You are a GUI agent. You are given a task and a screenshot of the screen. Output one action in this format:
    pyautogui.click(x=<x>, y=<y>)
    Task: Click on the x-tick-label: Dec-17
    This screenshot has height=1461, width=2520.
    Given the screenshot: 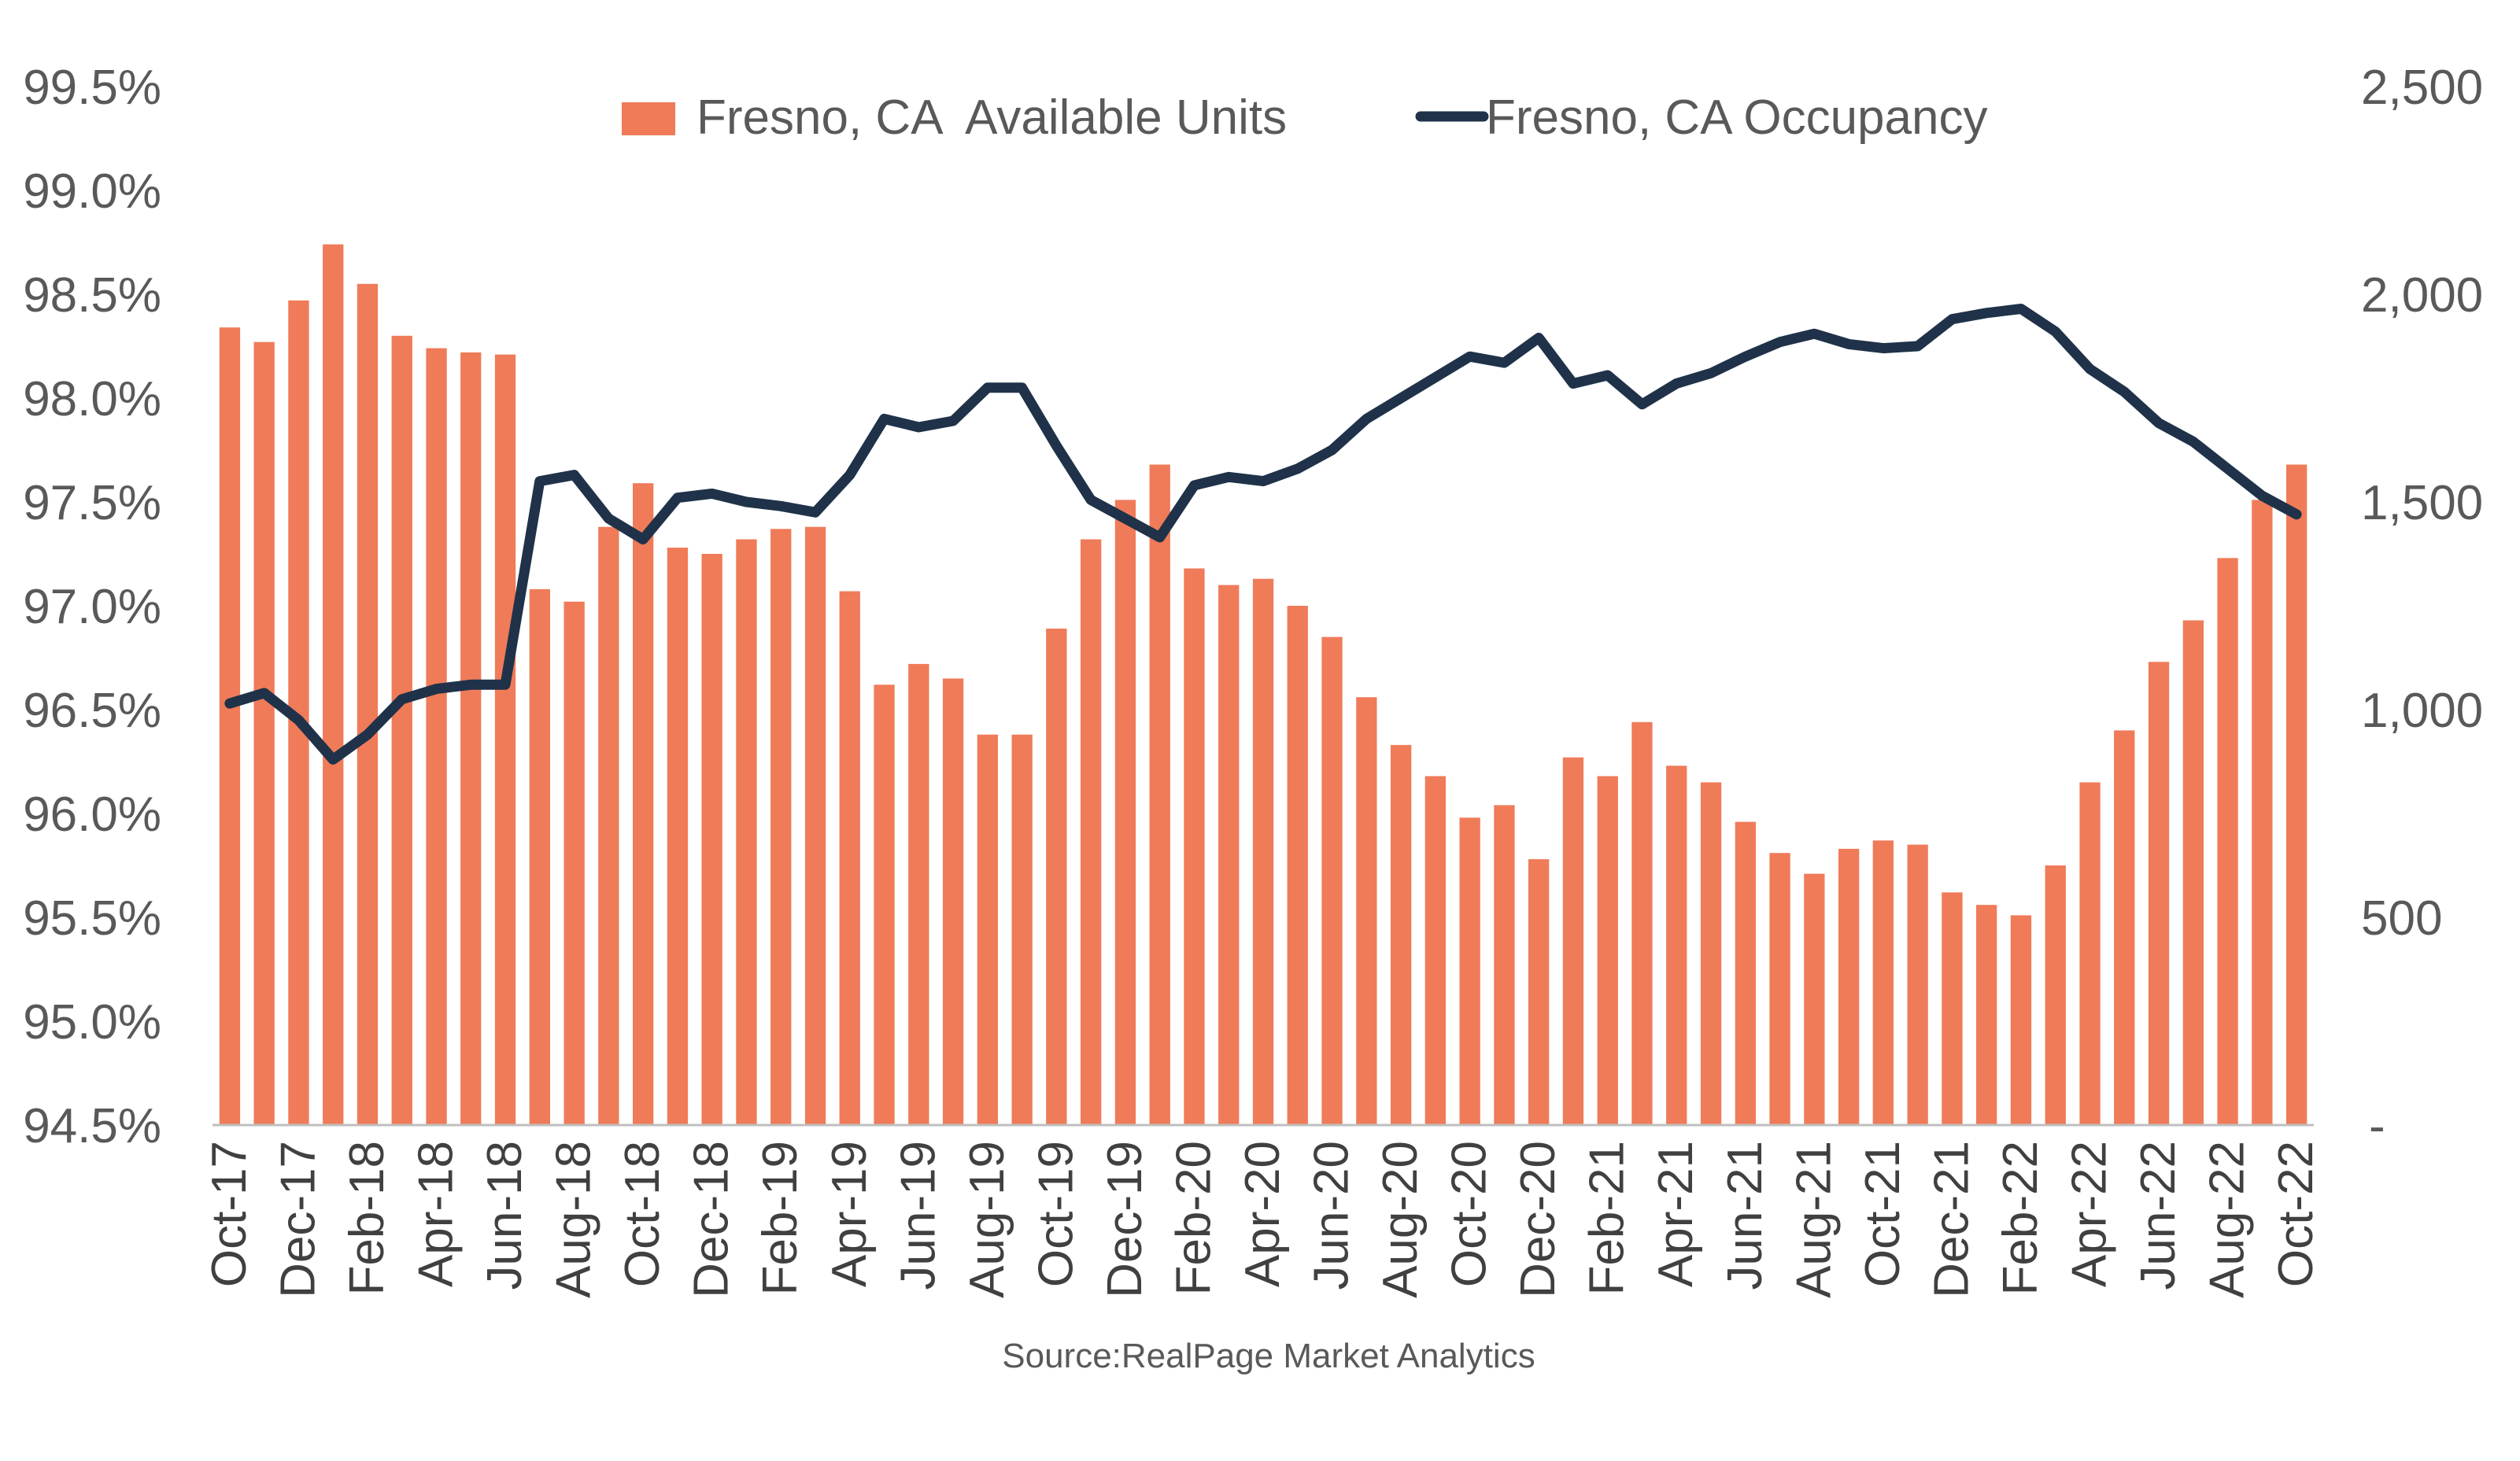 What is the action you would take?
    pyautogui.click(x=298, y=1220)
    